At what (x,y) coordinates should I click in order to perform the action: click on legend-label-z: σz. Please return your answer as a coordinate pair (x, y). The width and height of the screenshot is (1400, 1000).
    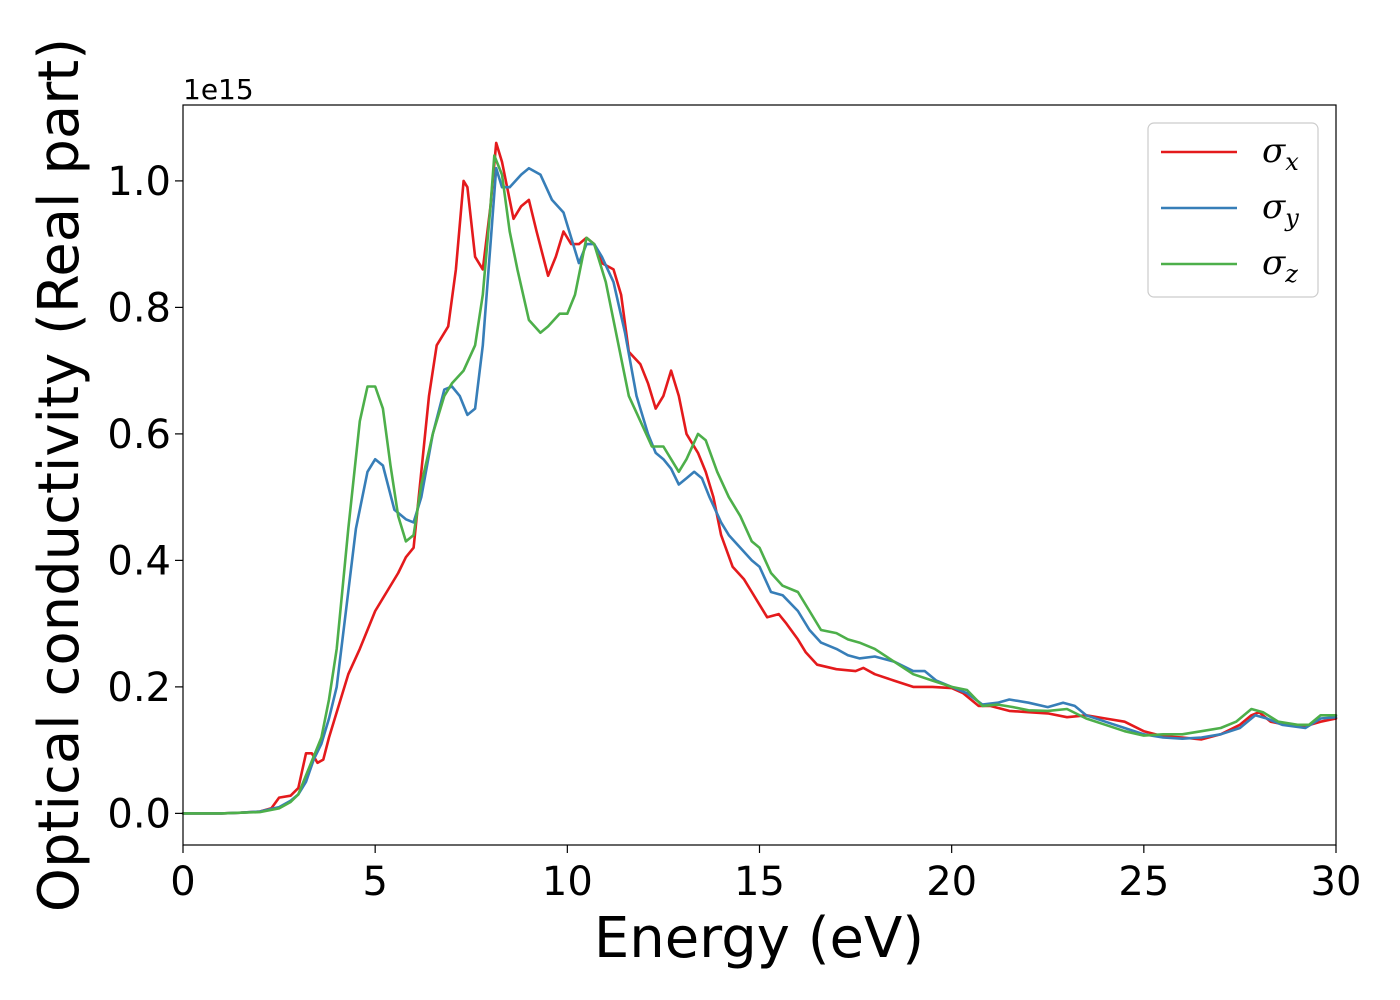
    Looking at the image, I should click on (1280, 265).